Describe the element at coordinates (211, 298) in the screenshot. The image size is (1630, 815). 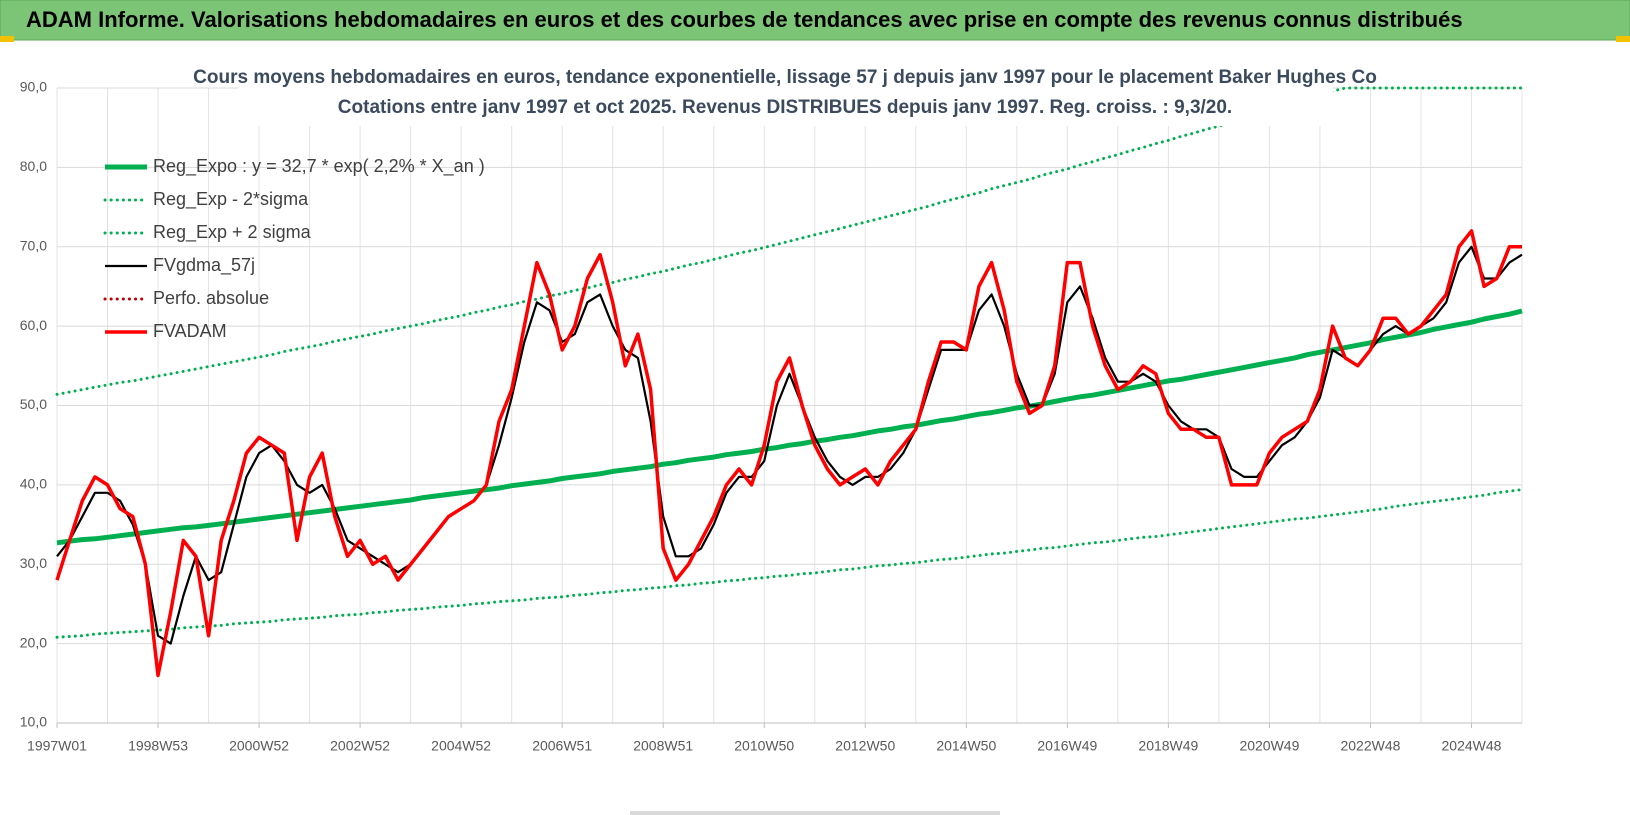
I see `legend-label: Perfo. absolue` at that location.